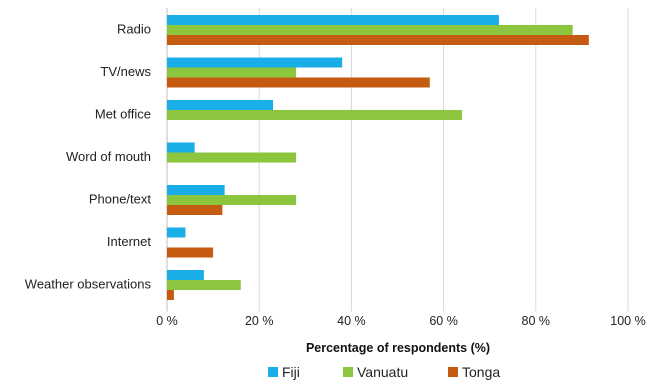 The image size is (650, 390). I want to click on bar-vanuatu-weather-observations, so click(204, 285).